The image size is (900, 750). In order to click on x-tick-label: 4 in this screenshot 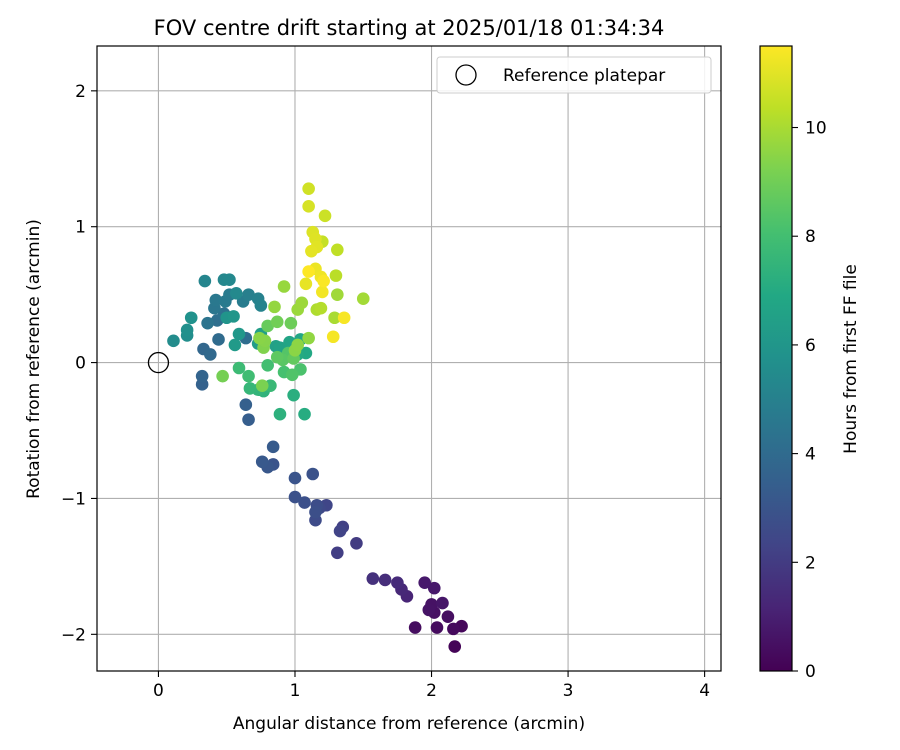, I will do `click(704, 691)`.